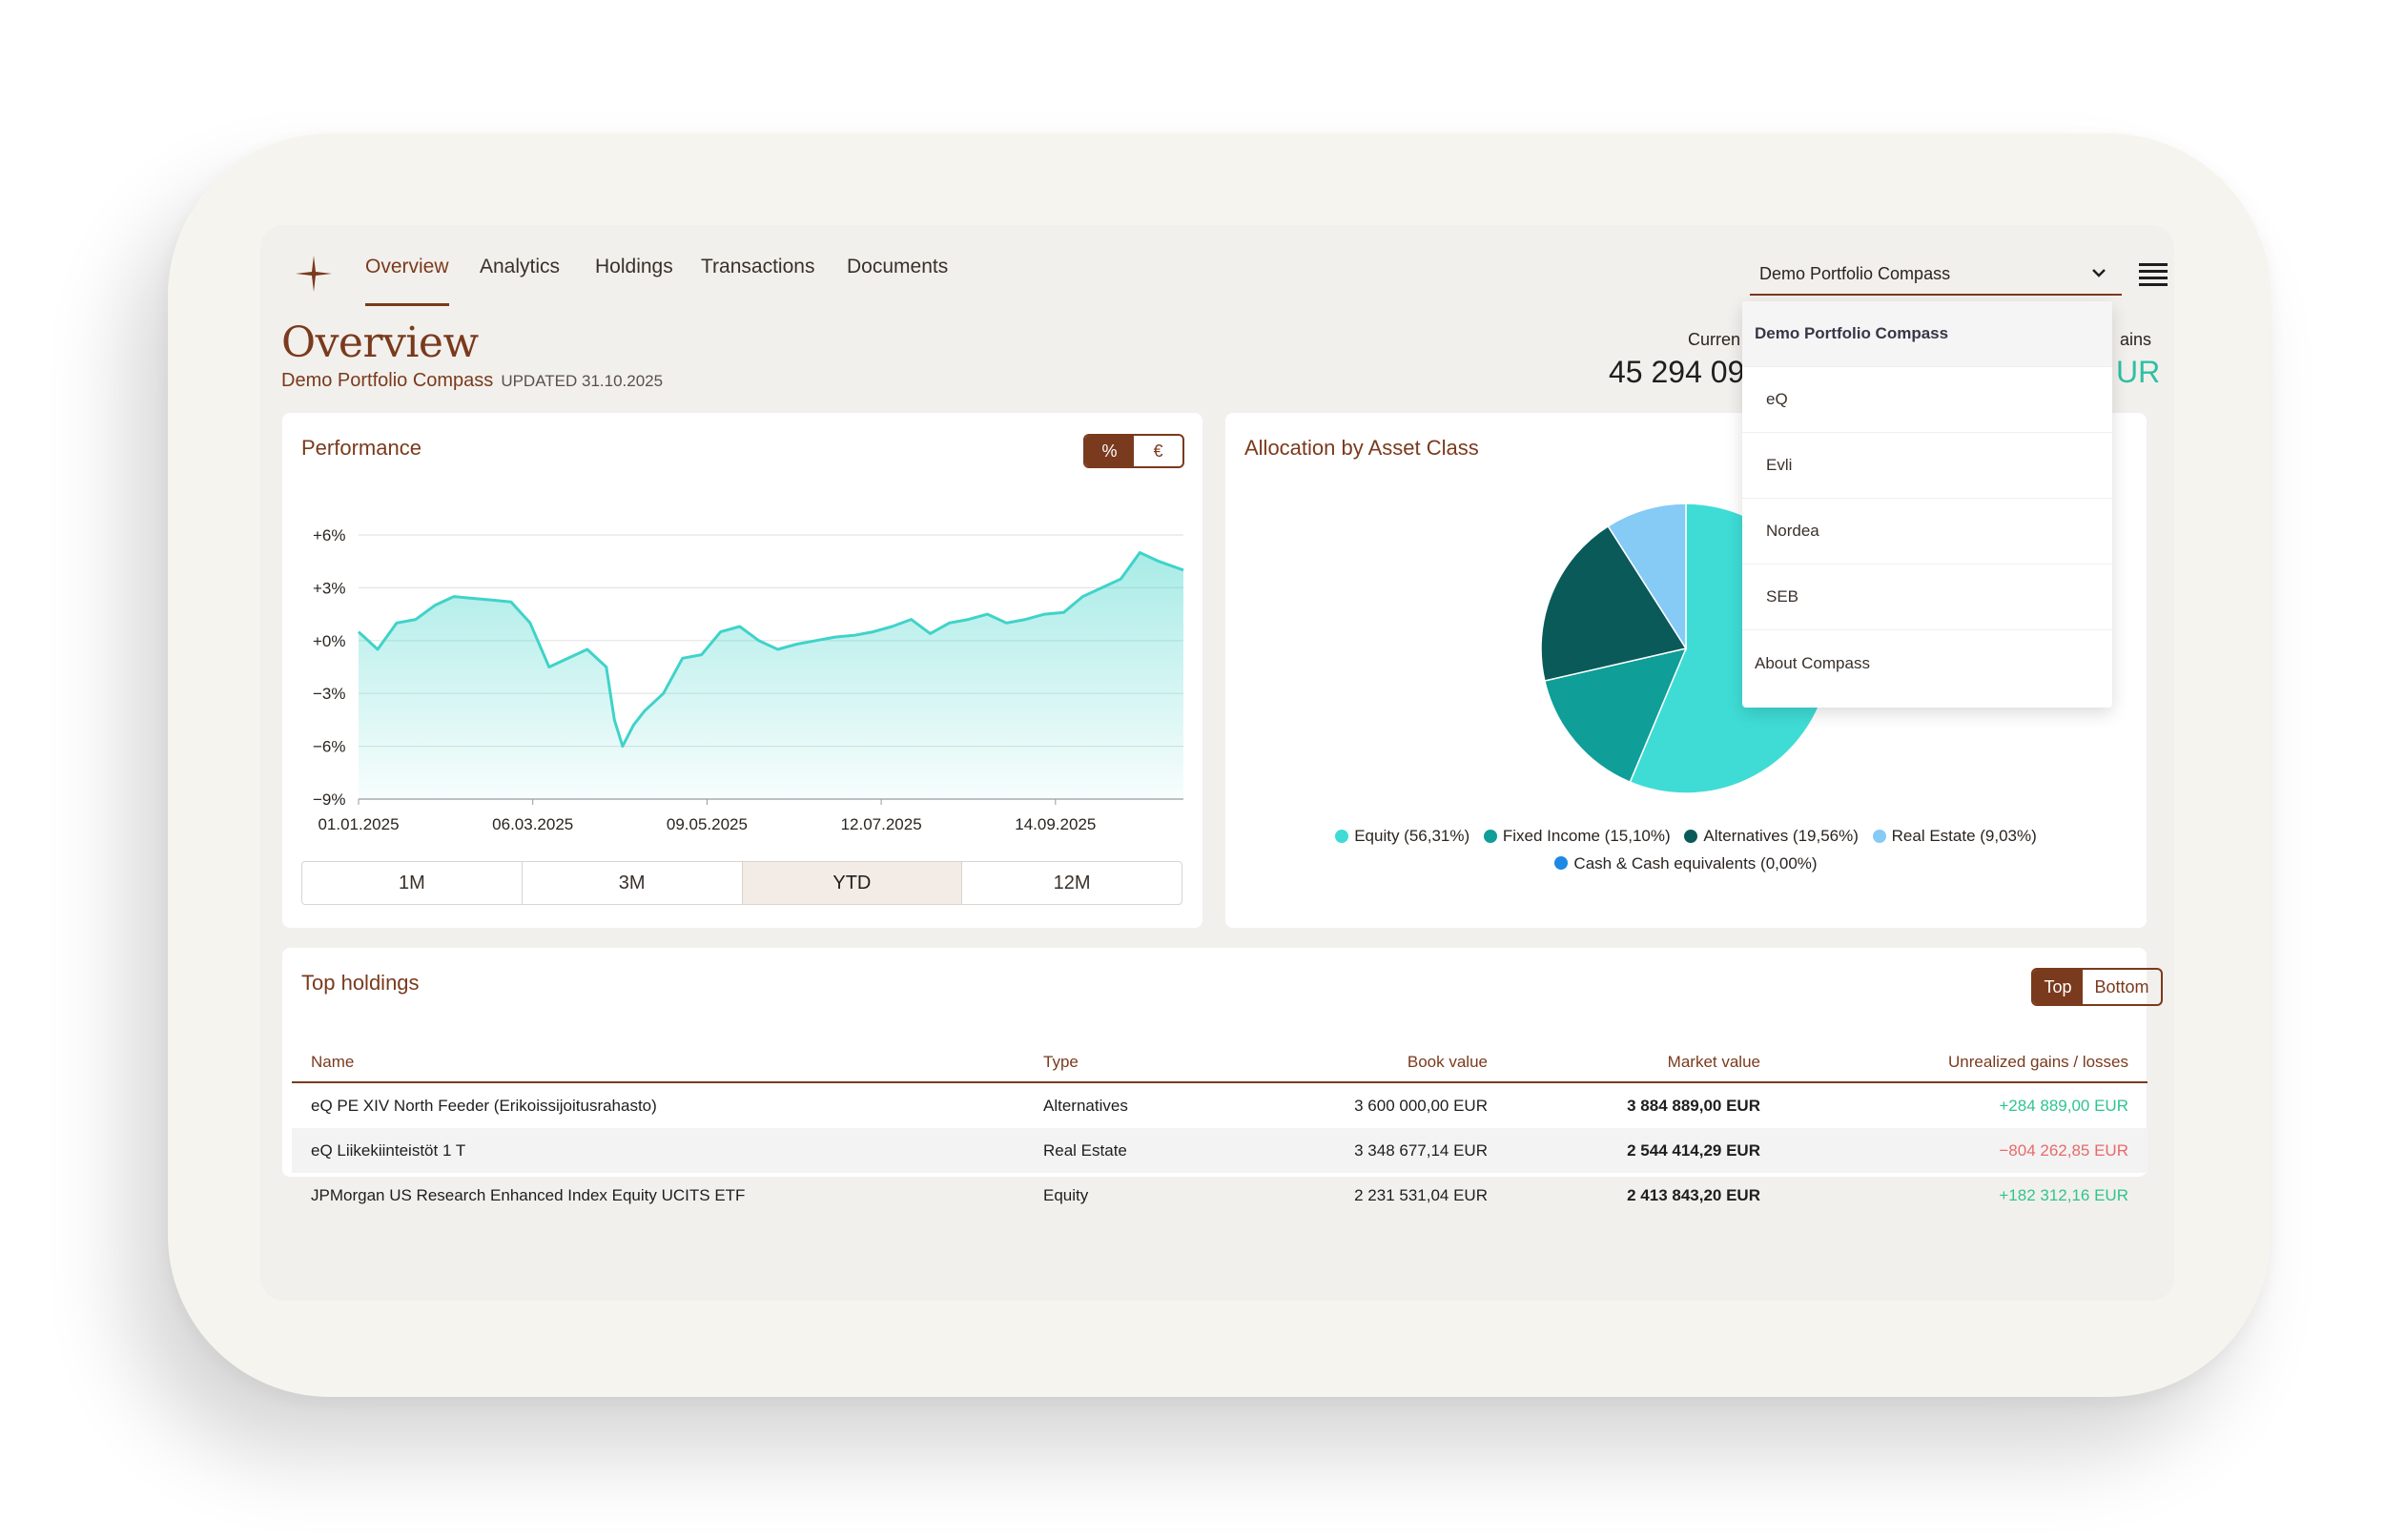 Image resolution: width=2384 pixels, height=1540 pixels. What do you see at coordinates (1447, 1062) in the screenshot?
I see `col-book-value: Book value` at bounding box center [1447, 1062].